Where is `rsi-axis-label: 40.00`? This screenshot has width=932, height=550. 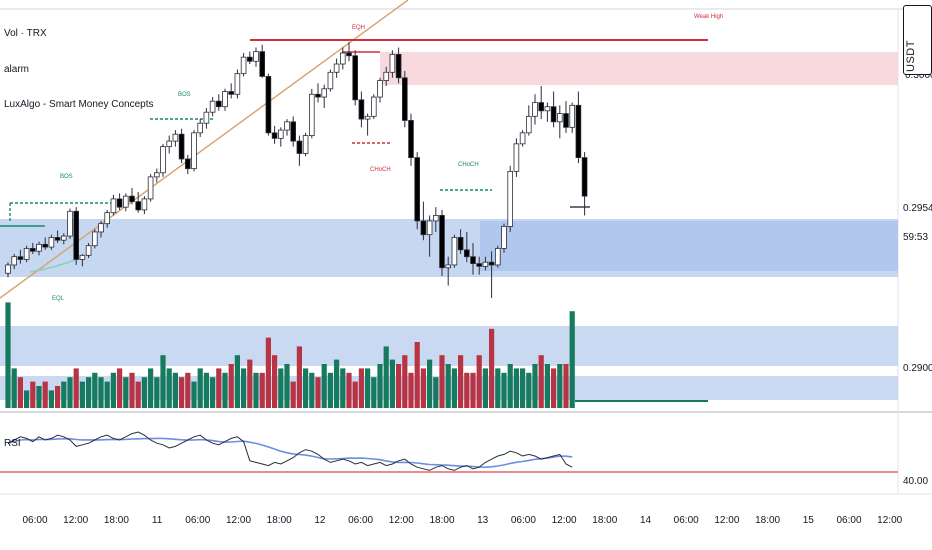 rsi-axis-label: 40.00 is located at coordinates (915, 481).